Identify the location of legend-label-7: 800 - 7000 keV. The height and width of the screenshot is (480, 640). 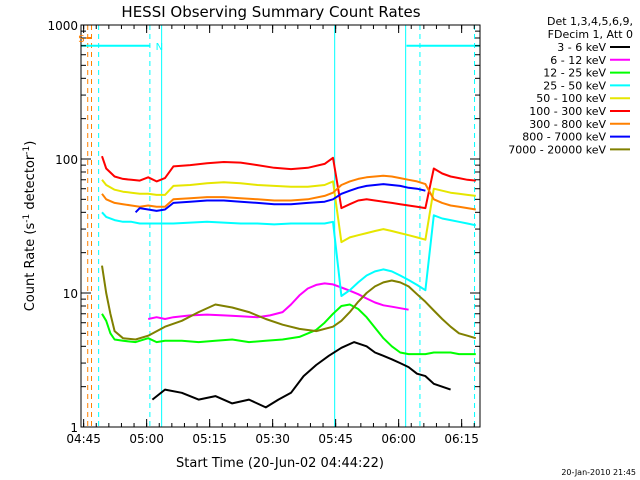
(564, 137).